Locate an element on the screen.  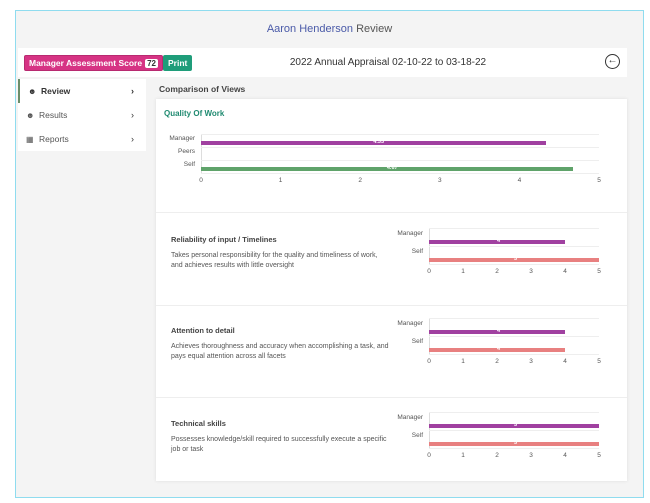
arrow-left-circle-icon: ← is located at coordinates (612, 61).